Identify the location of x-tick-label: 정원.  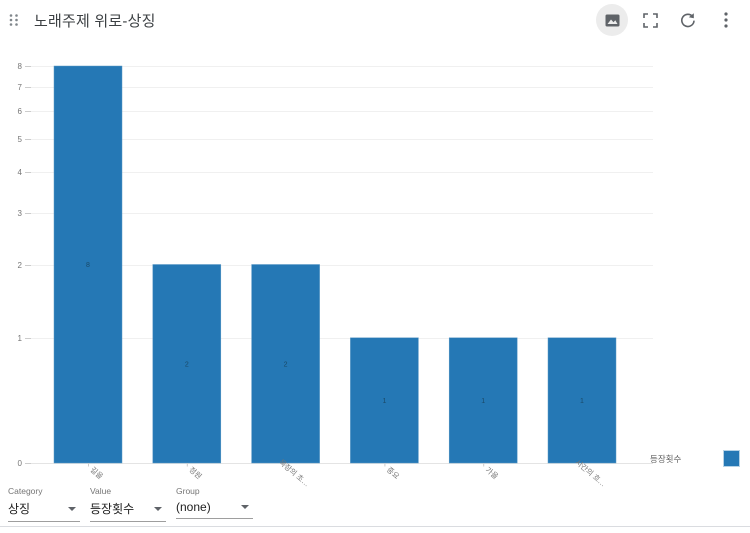
(195, 472).